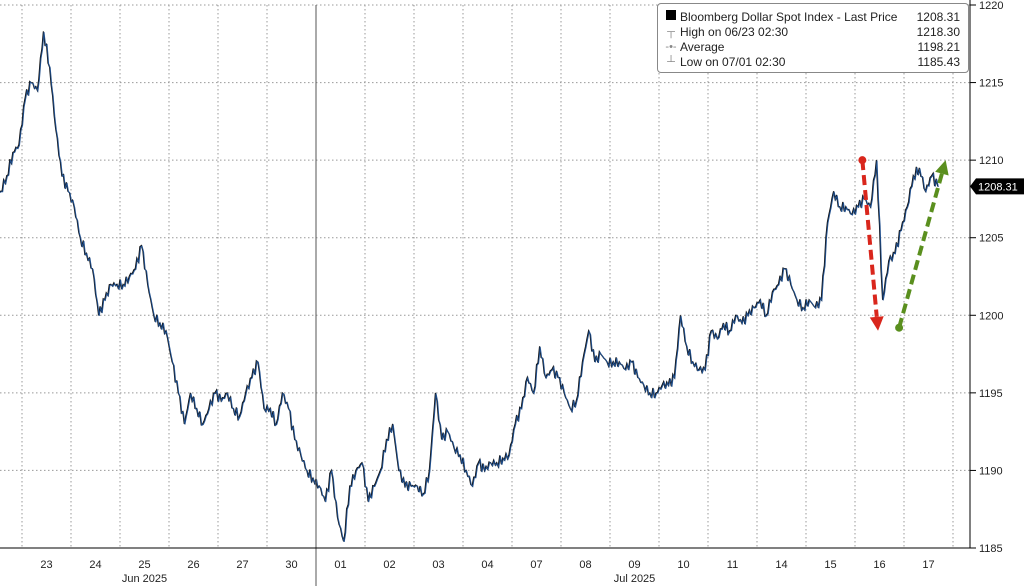 The image size is (1024, 586). What do you see at coordinates (862, 160) in the screenshot?
I see `red-down-arrow-dot` at bounding box center [862, 160].